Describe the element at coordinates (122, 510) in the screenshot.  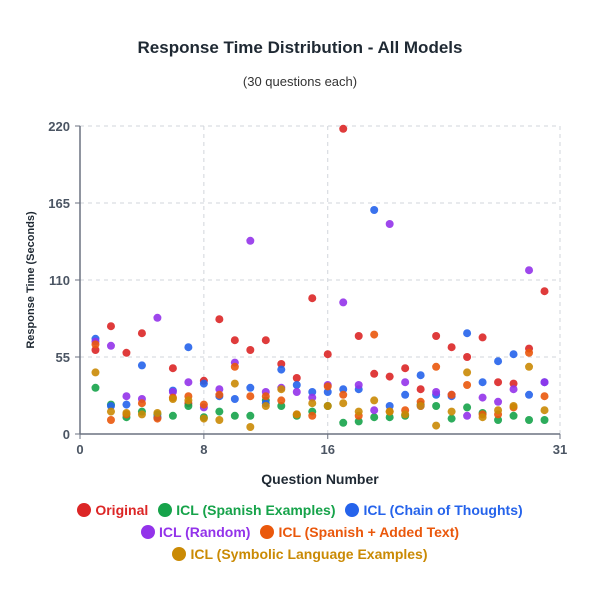
I see `legend-label: Original` at that location.